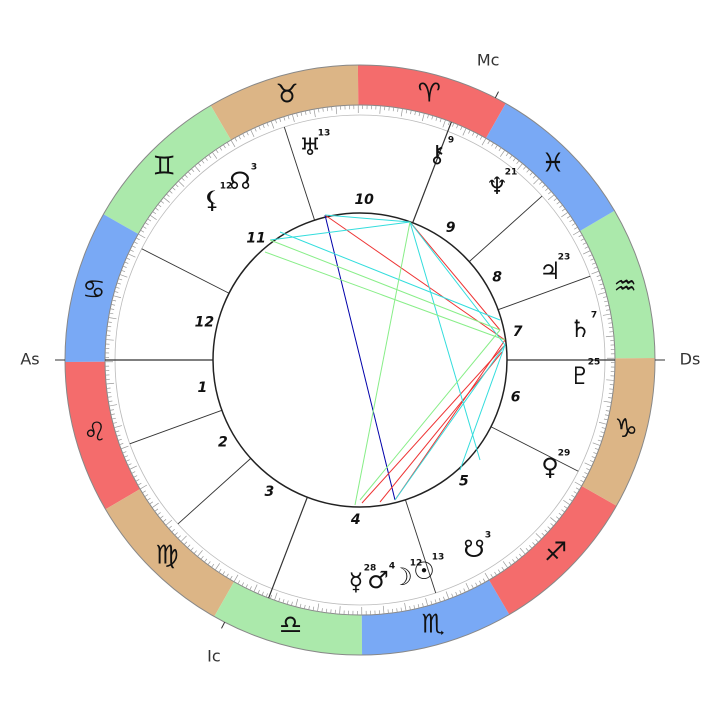  What do you see at coordinates (223, 442) in the screenshot?
I see `house-number: 2` at bounding box center [223, 442].